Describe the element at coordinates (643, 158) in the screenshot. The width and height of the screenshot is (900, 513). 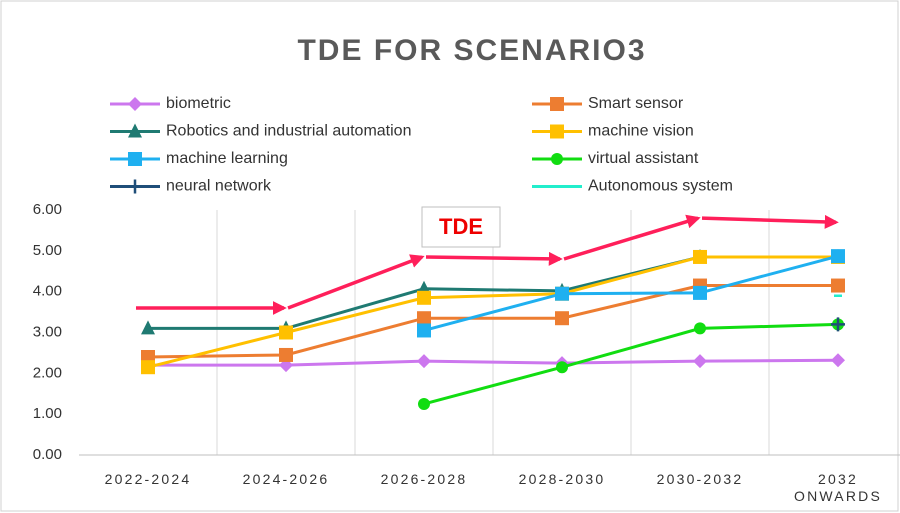
I see `legend-label: virtual assistant` at that location.